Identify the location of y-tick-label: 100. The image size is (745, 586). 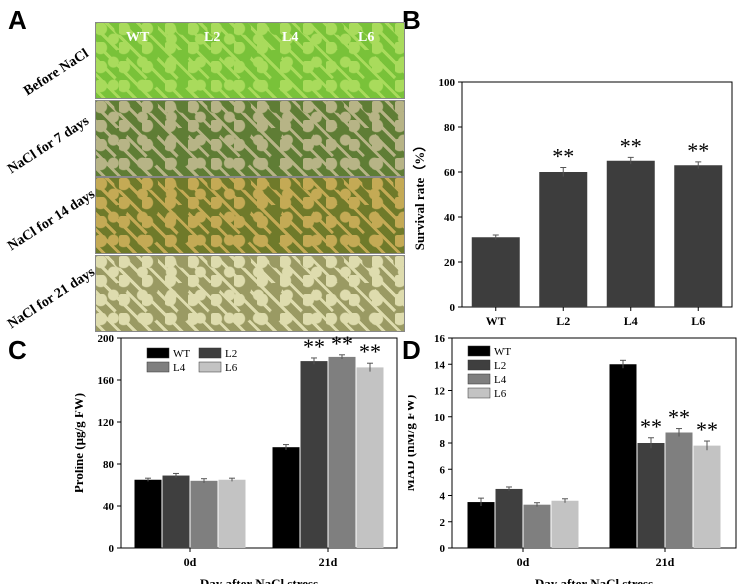
(447, 83).